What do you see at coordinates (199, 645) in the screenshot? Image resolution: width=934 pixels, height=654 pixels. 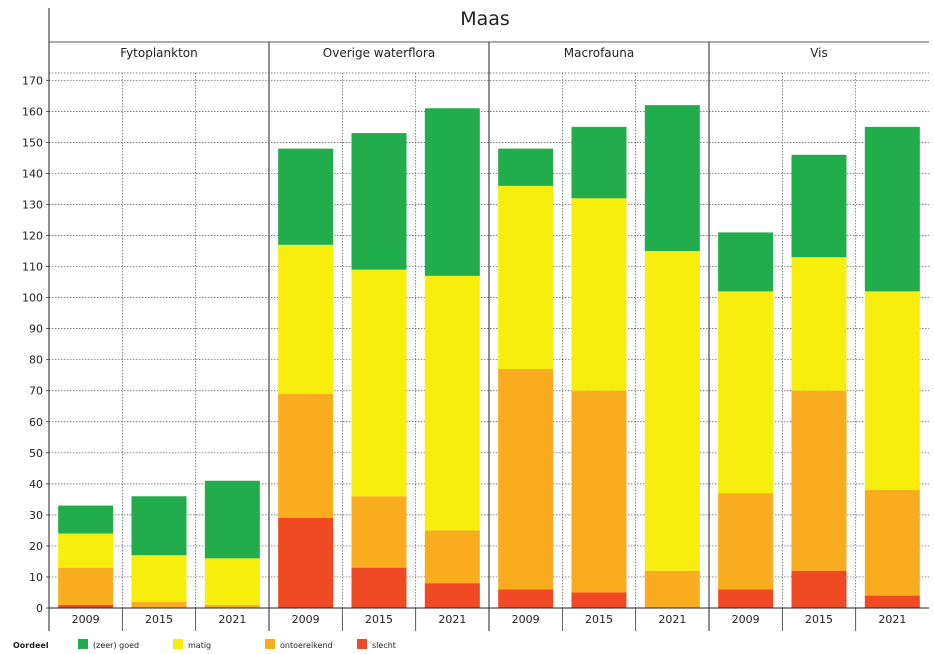 I see `legend-label: matig` at bounding box center [199, 645].